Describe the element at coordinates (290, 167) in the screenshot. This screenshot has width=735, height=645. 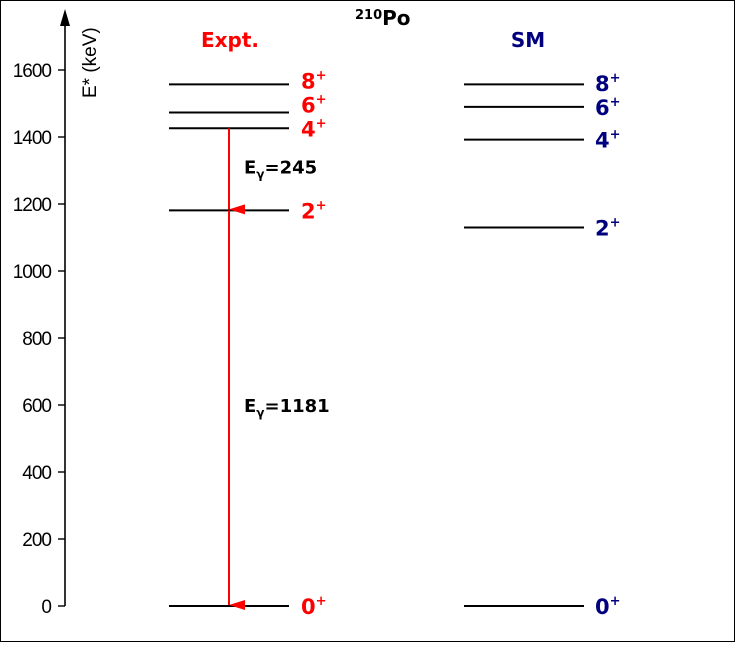
I see `gamma-label-value: =245` at that location.